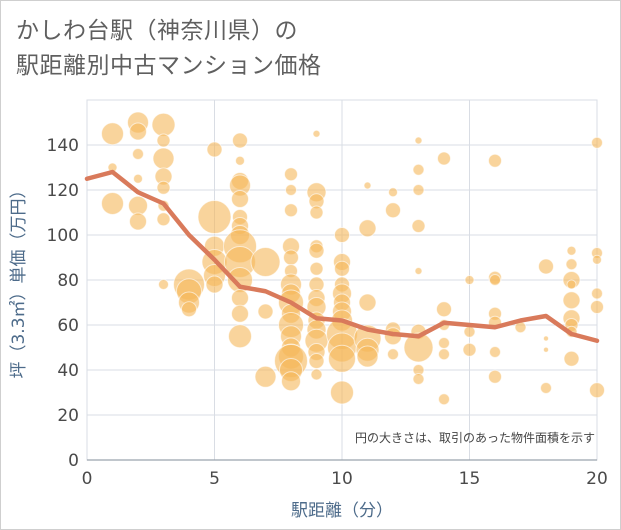  I want to click on y-tick-label: 100, so click(63, 236).